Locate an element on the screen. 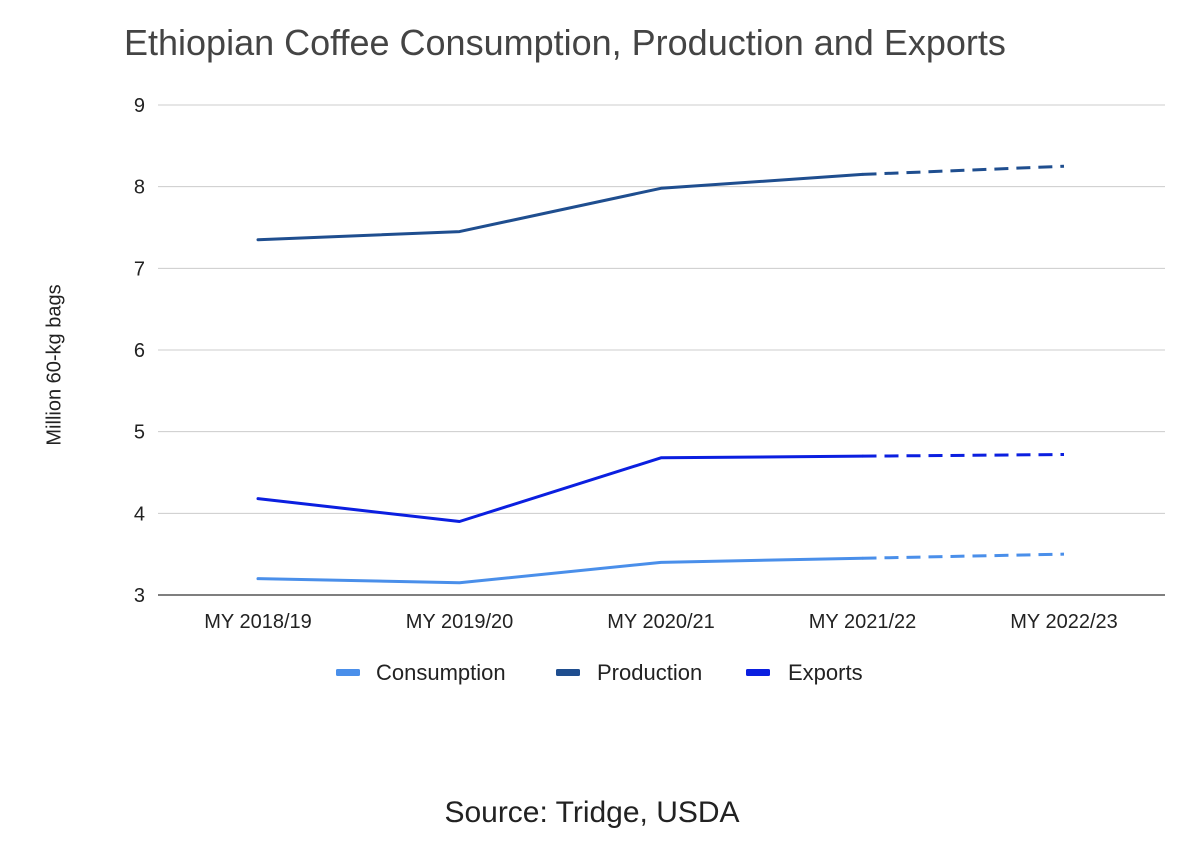  consumption-legend-label: Consumption is located at coordinates (441, 672).